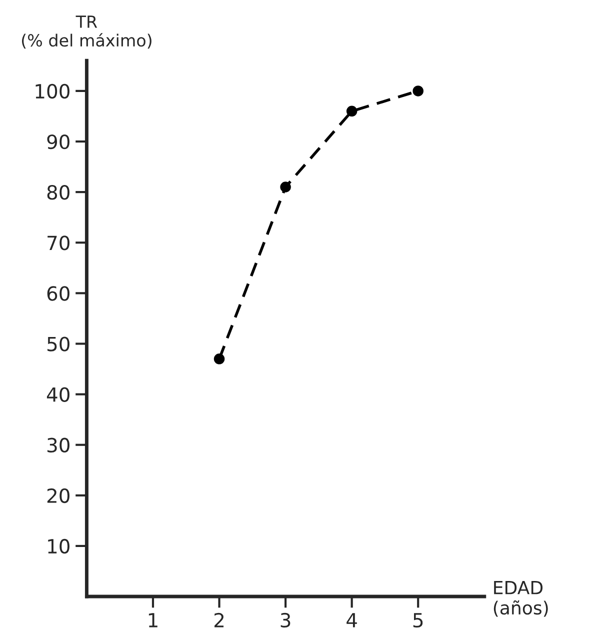  Describe the element at coordinates (87, 32) in the screenshot. I see `y-axis-title: TR (% del máximo)` at that location.